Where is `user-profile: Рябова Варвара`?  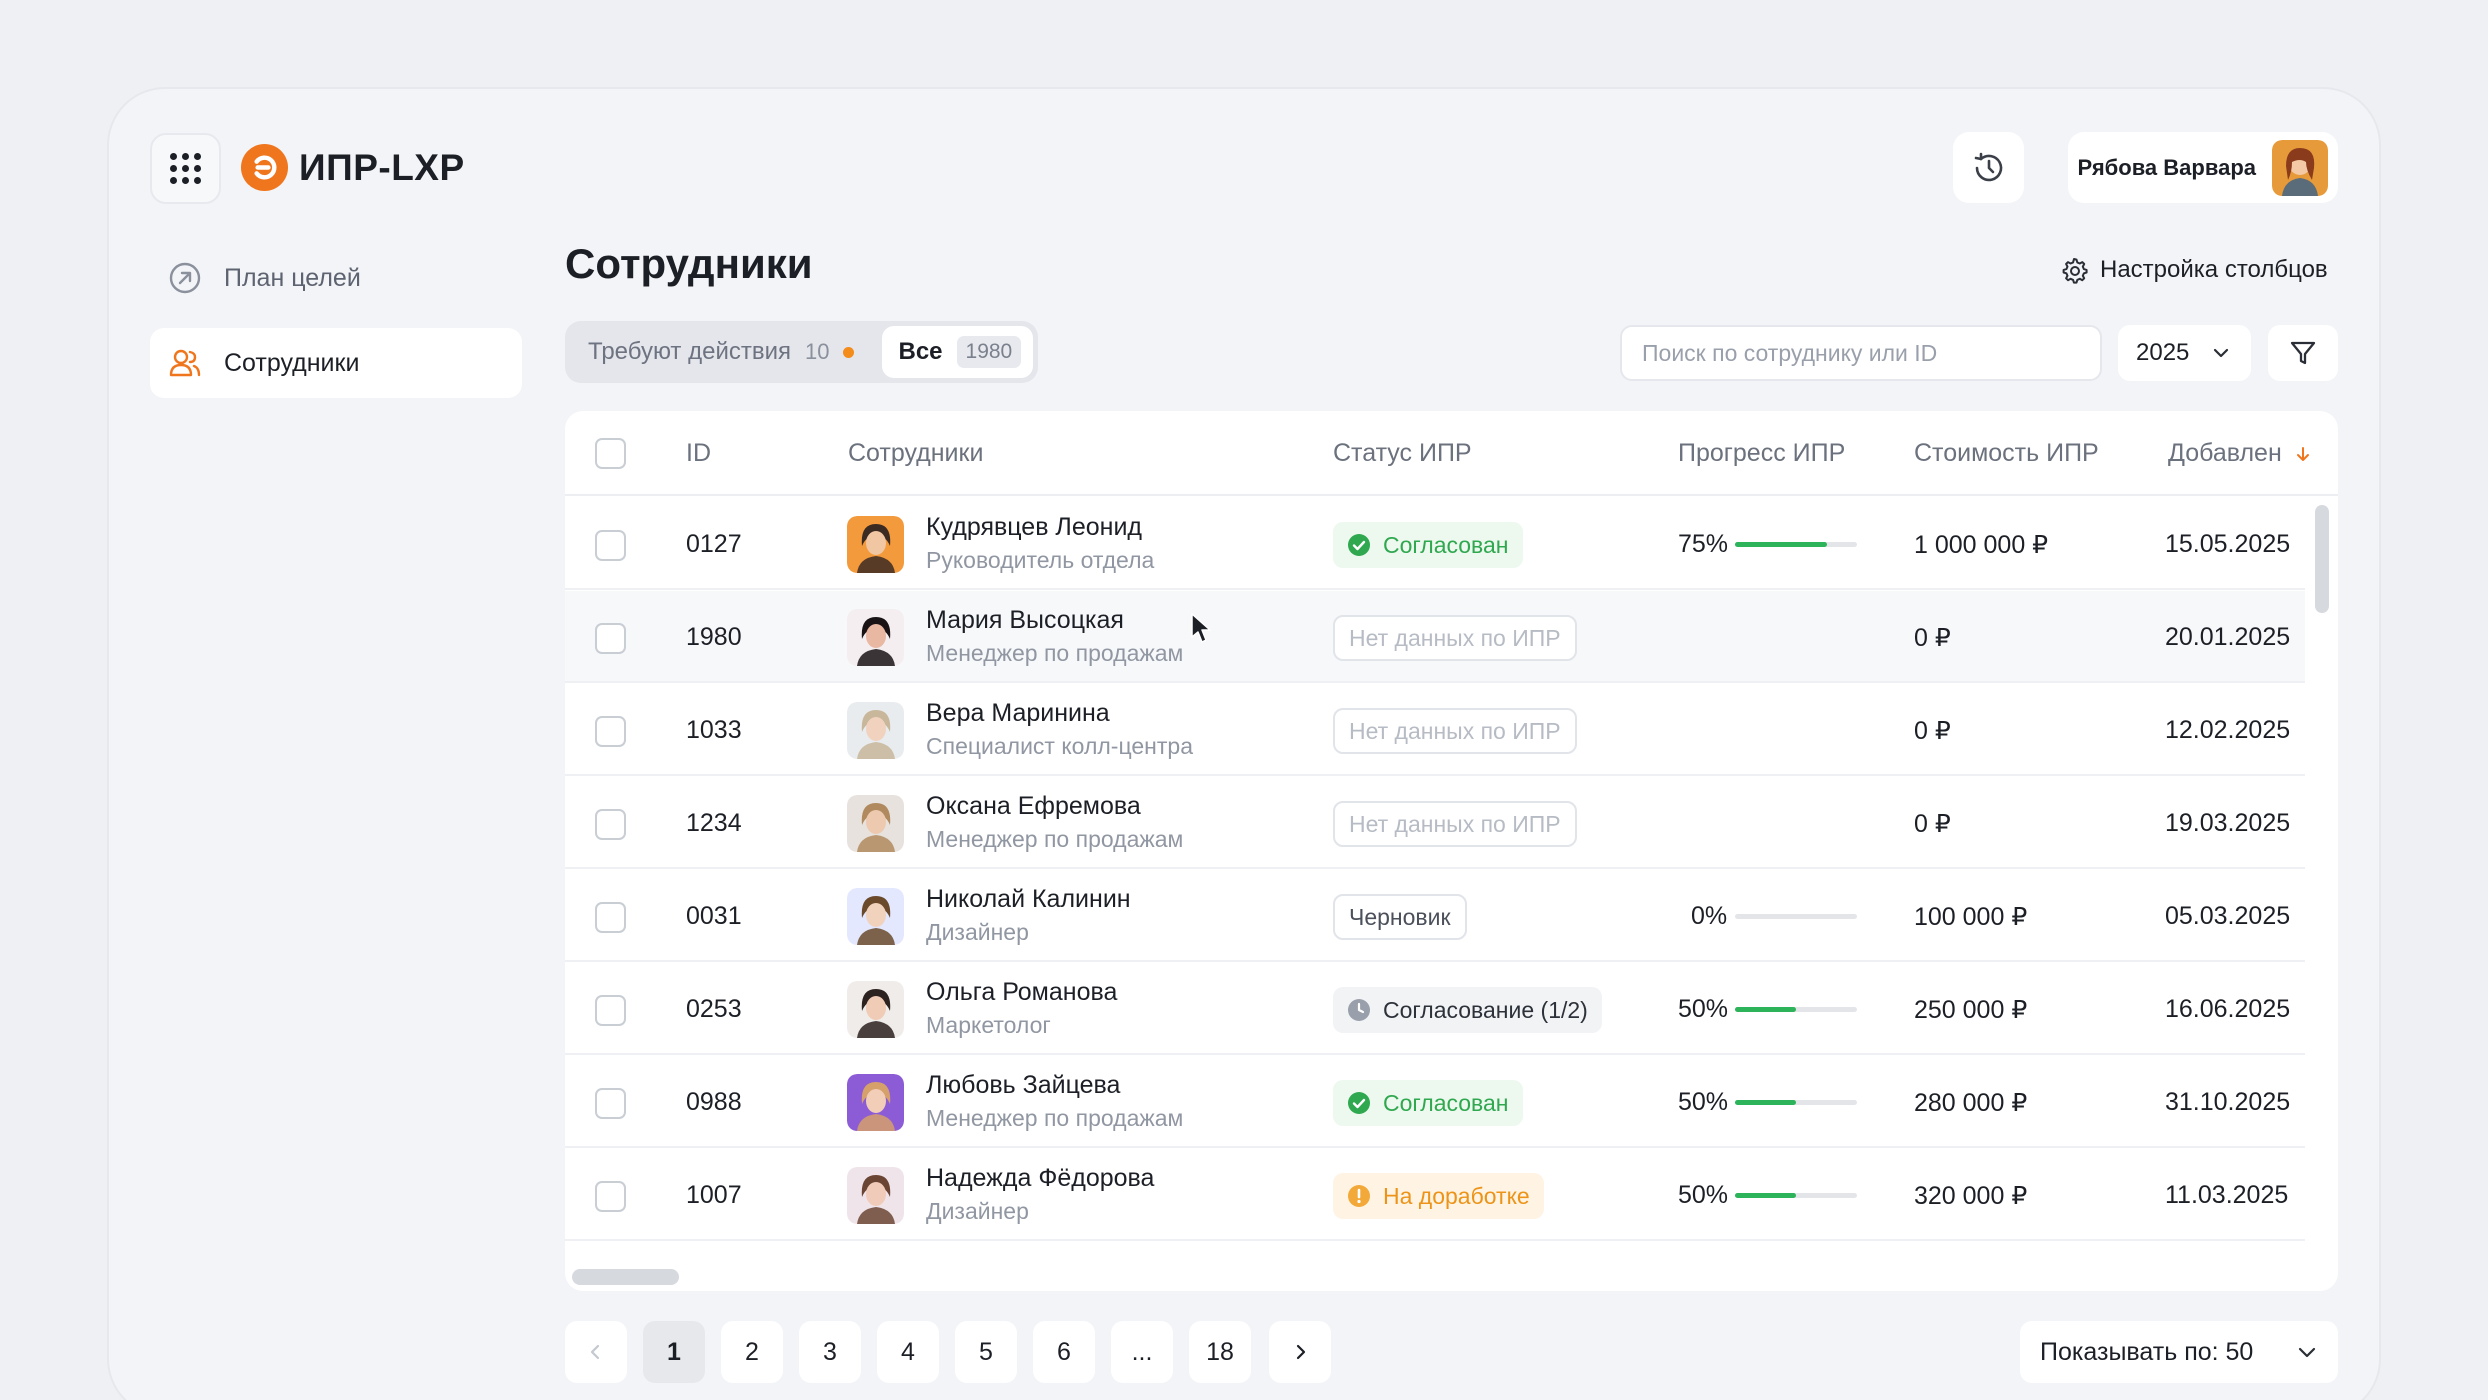 user-profile: Рябова Варвара is located at coordinates (2203, 167).